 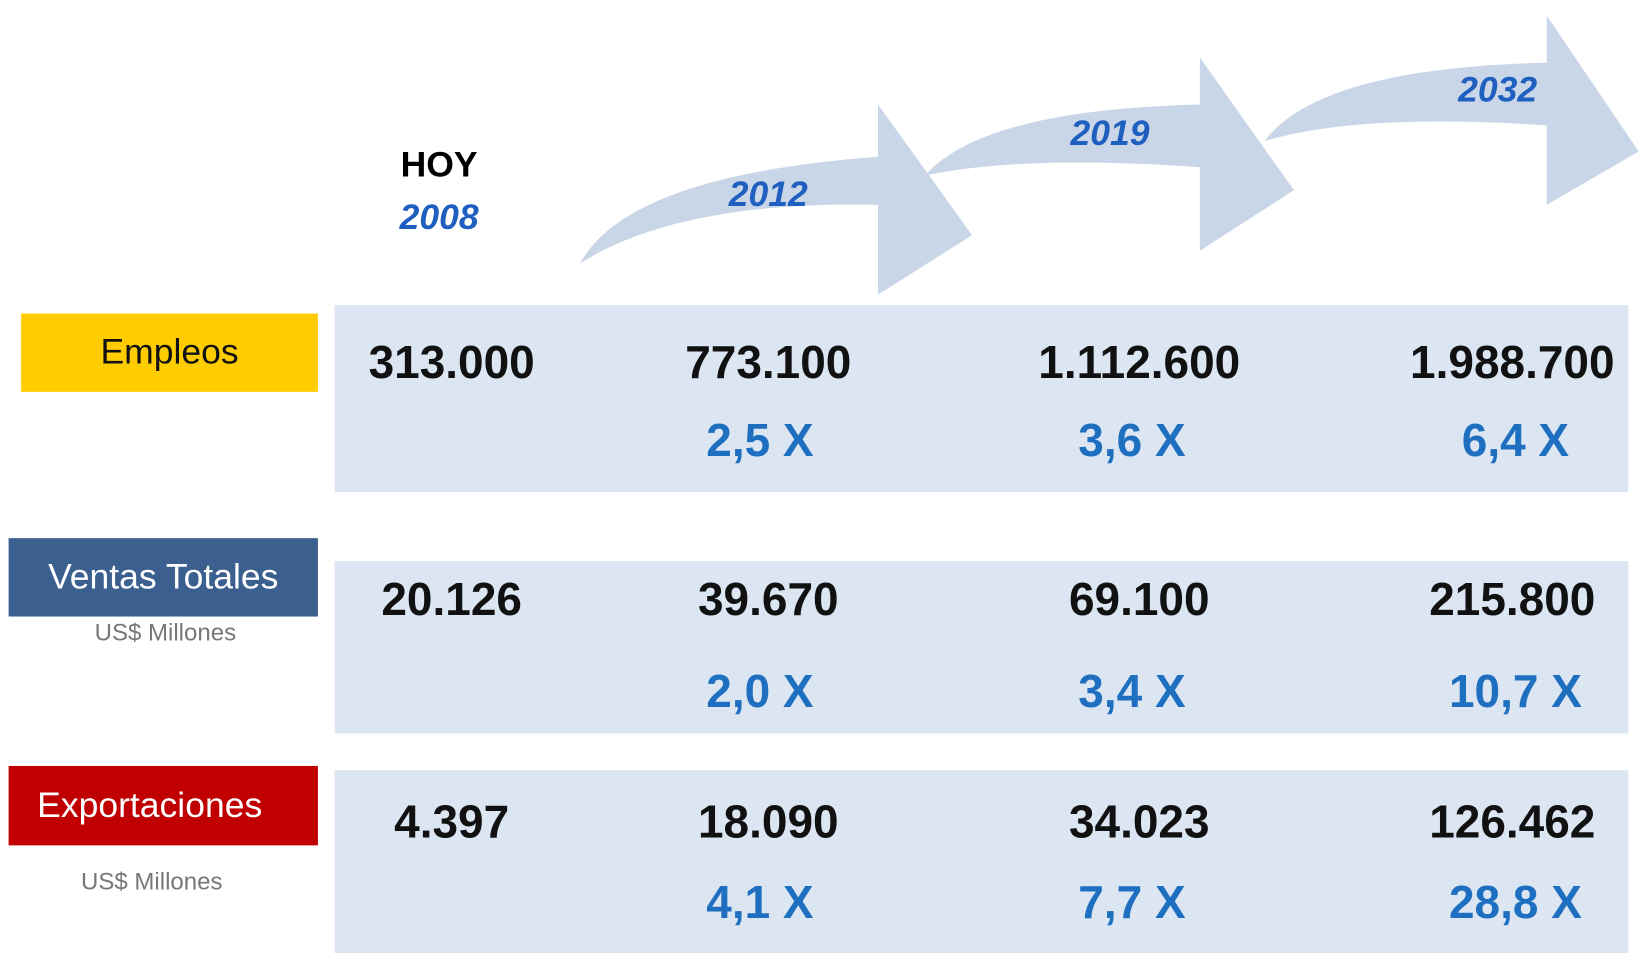 I want to click on value: 1.112.600, so click(x=1139, y=362).